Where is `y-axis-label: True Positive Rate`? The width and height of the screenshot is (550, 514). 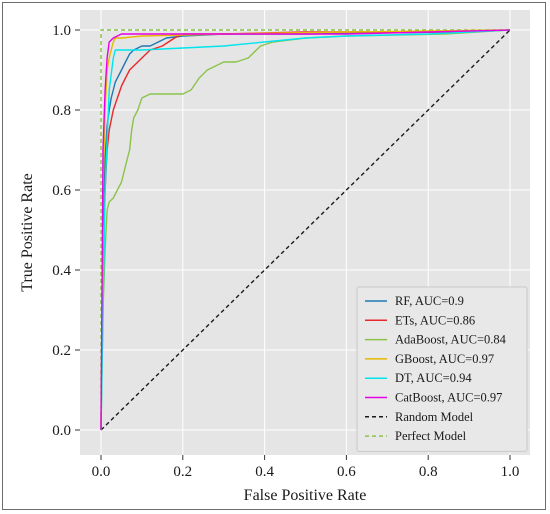 y-axis-label: True Positive Rate is located at coordinates (27, 232).